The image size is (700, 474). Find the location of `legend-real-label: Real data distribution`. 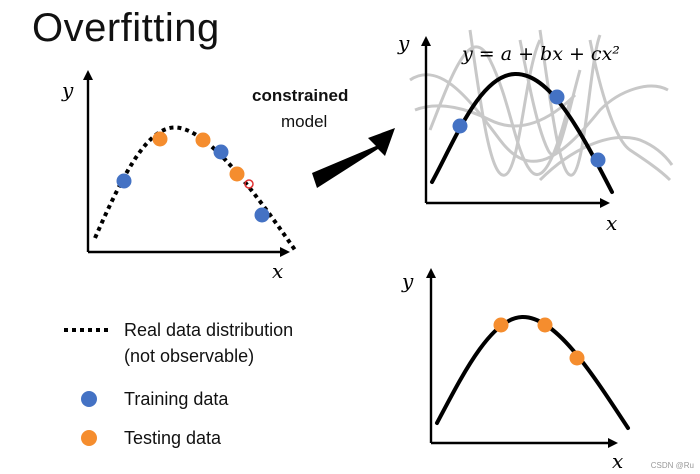

legend-real-label: Real data distribution is located at coordinates (209, 330).